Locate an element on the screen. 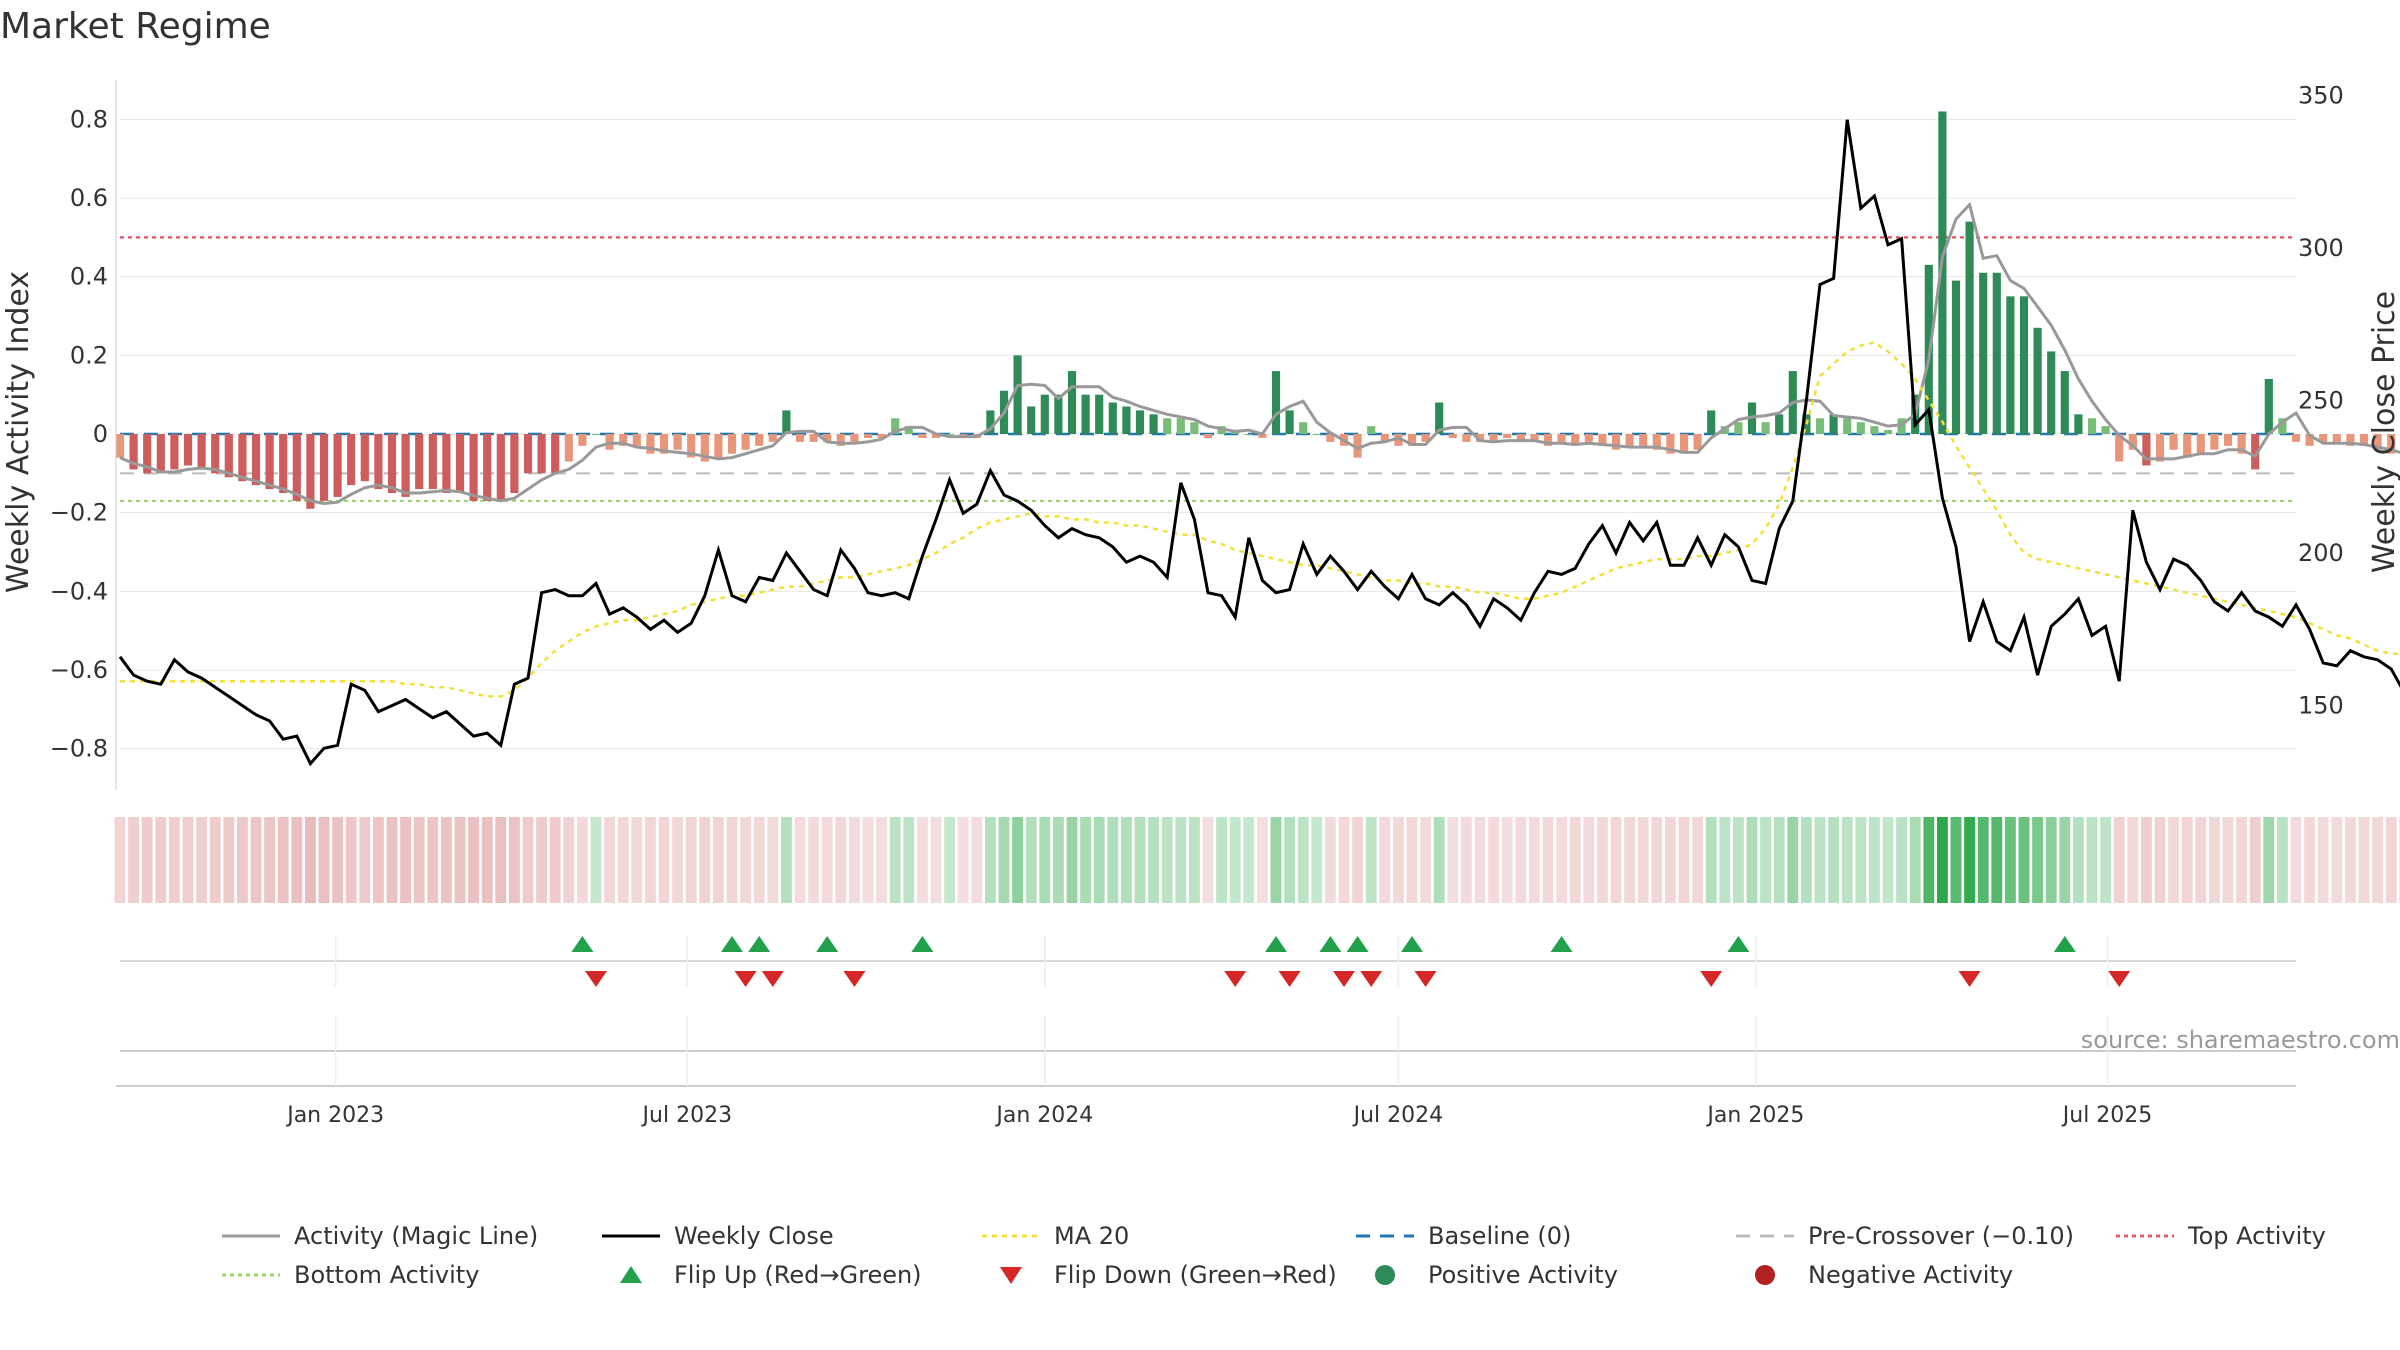  y-left-tick-label: 0.4 is located at coordinates (89, 277).